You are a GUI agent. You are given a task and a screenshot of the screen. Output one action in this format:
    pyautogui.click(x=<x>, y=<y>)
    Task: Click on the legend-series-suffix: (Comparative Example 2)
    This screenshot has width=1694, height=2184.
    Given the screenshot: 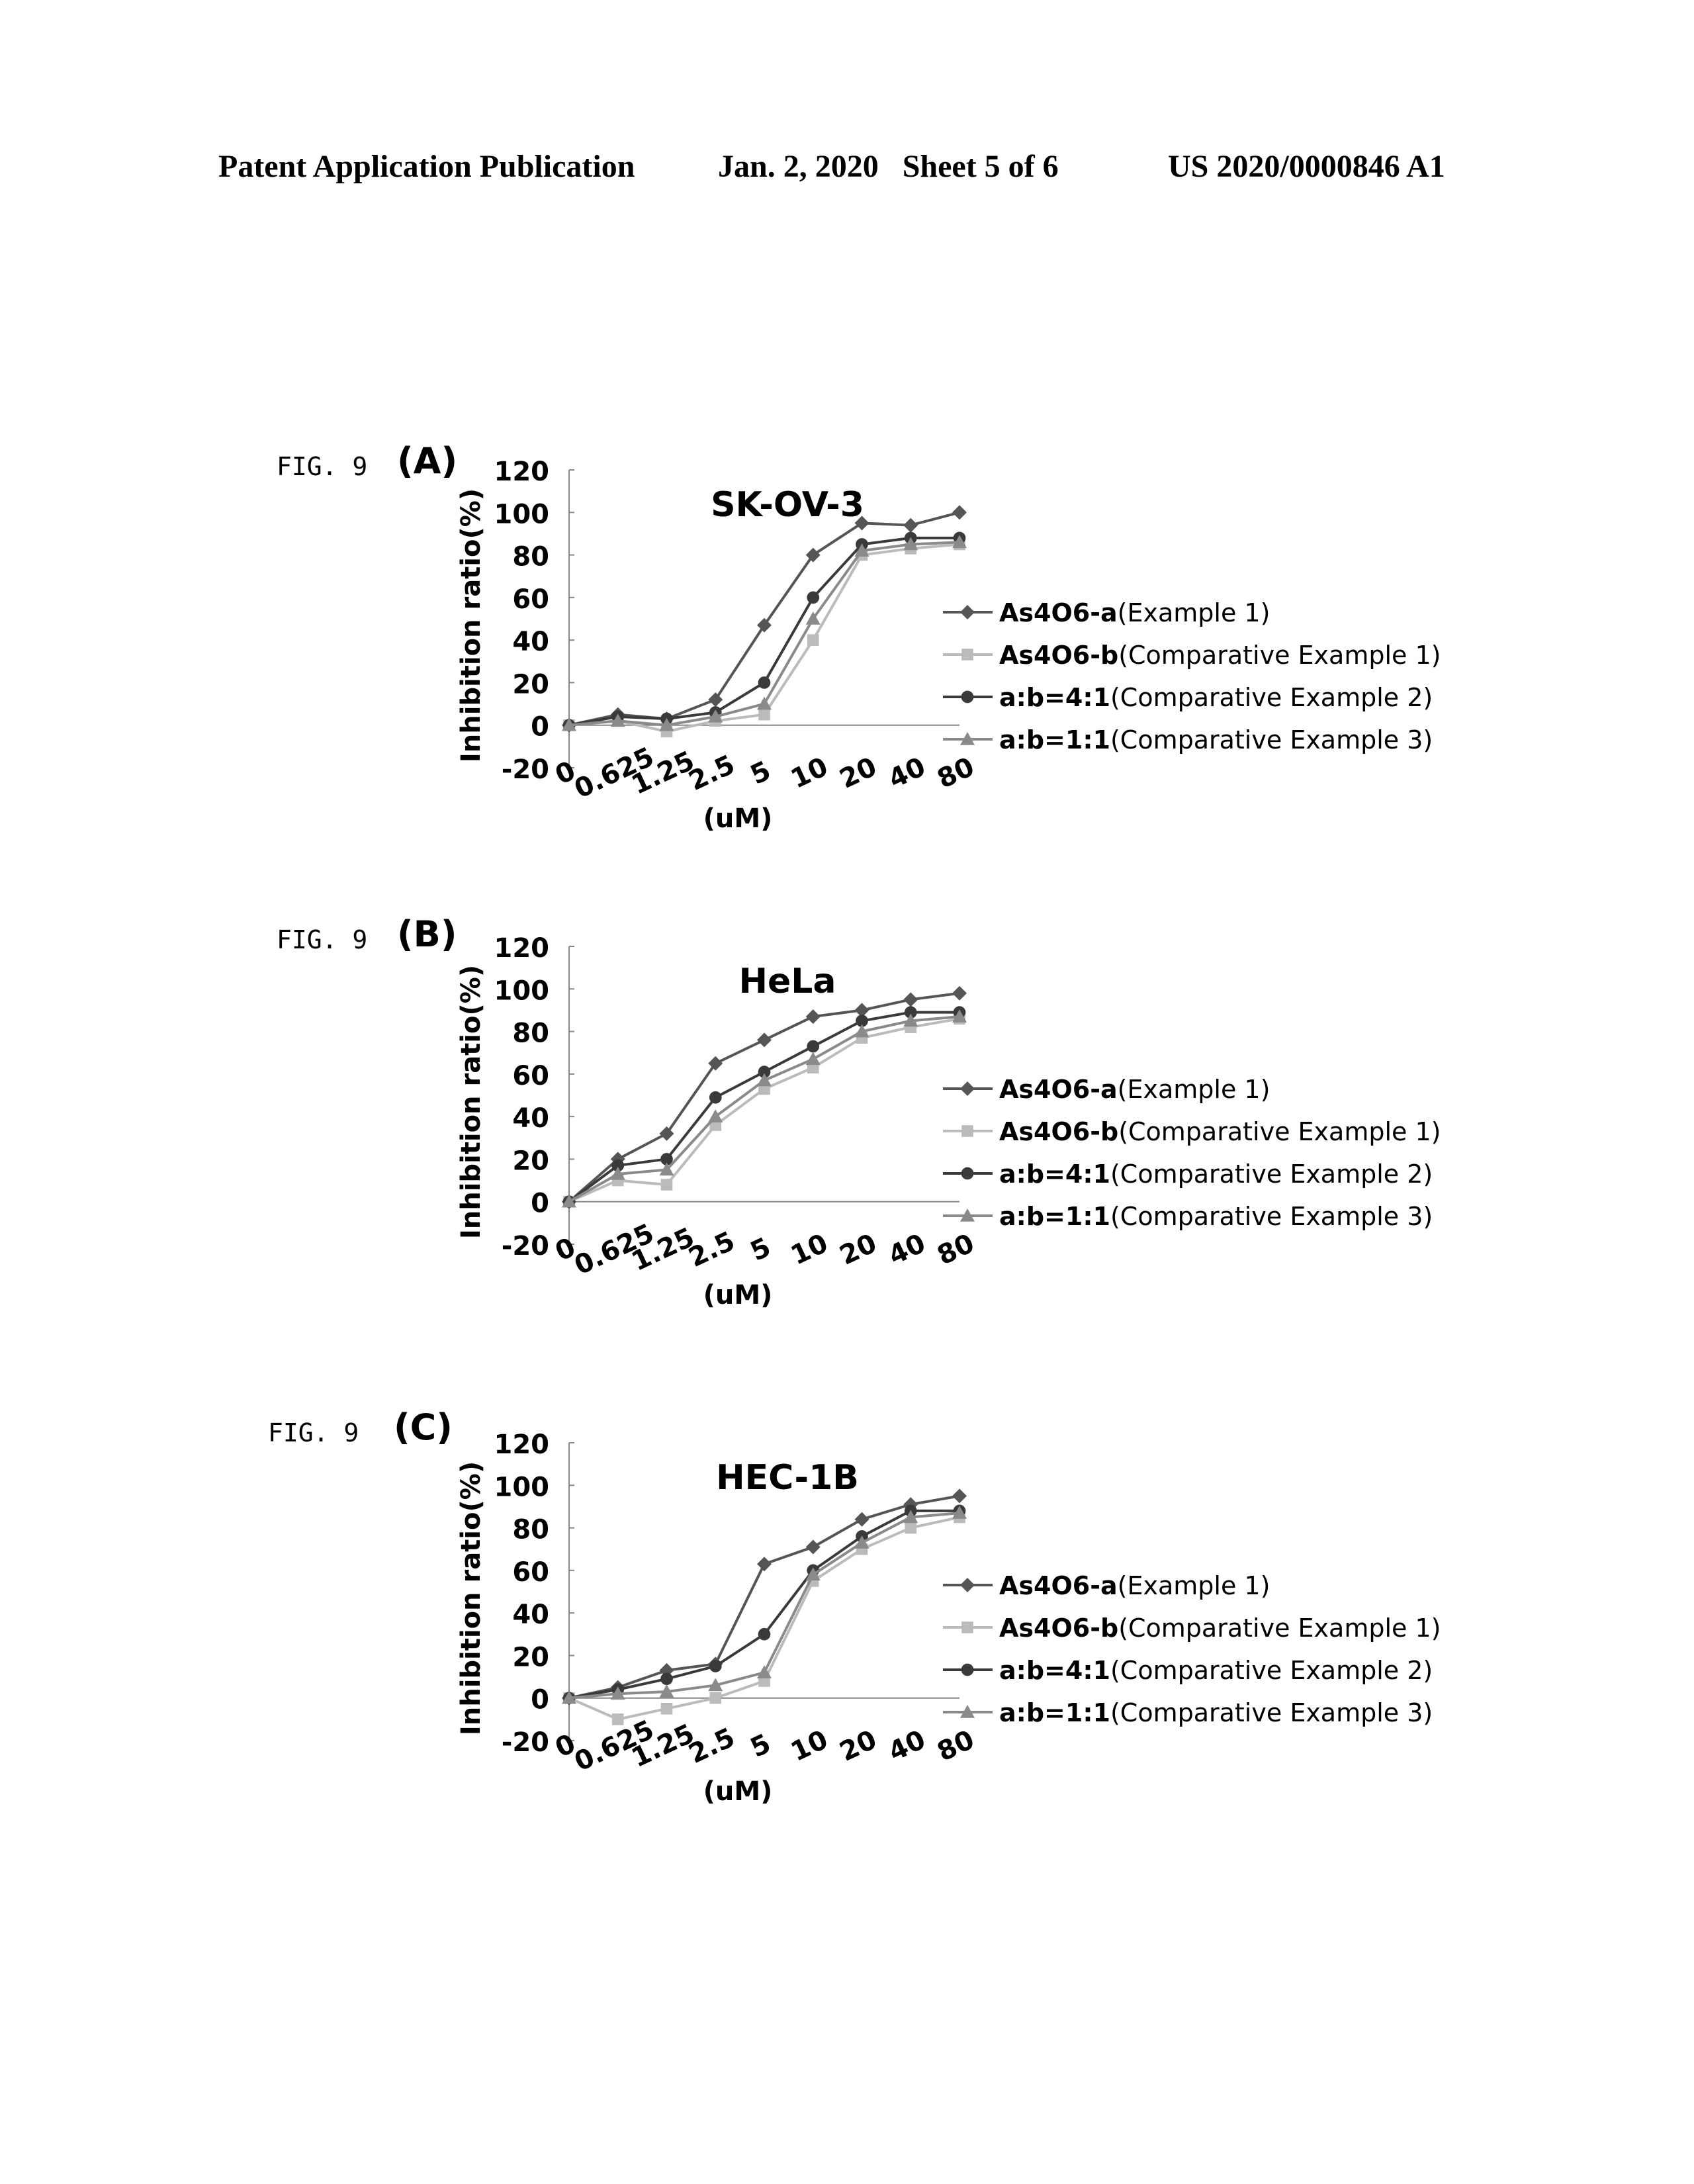 What is the action you would take?
    pyautogui.click(x=1271, y=1670)
    